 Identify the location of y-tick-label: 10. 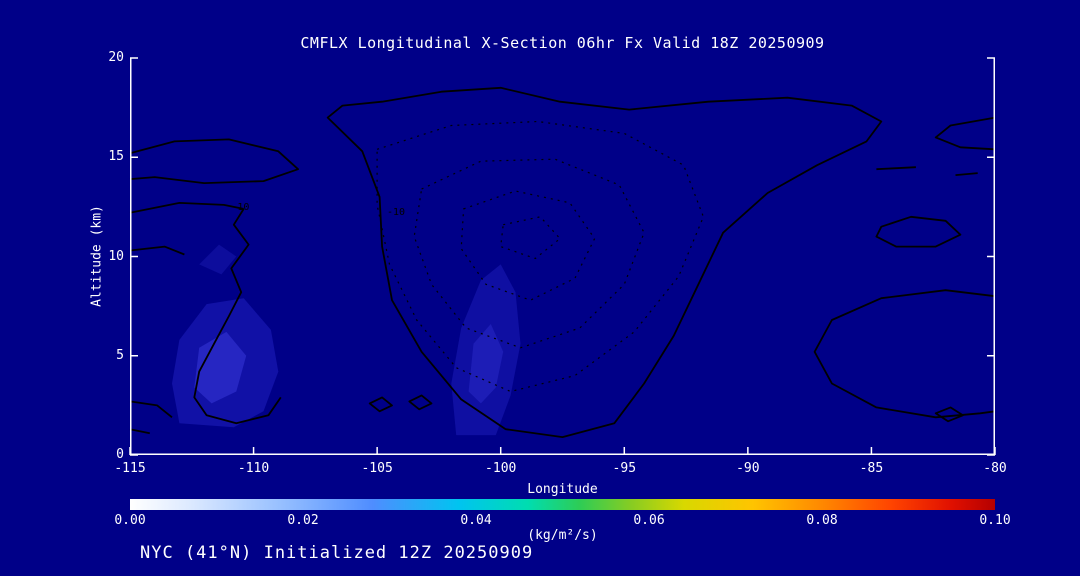
(116, 256).